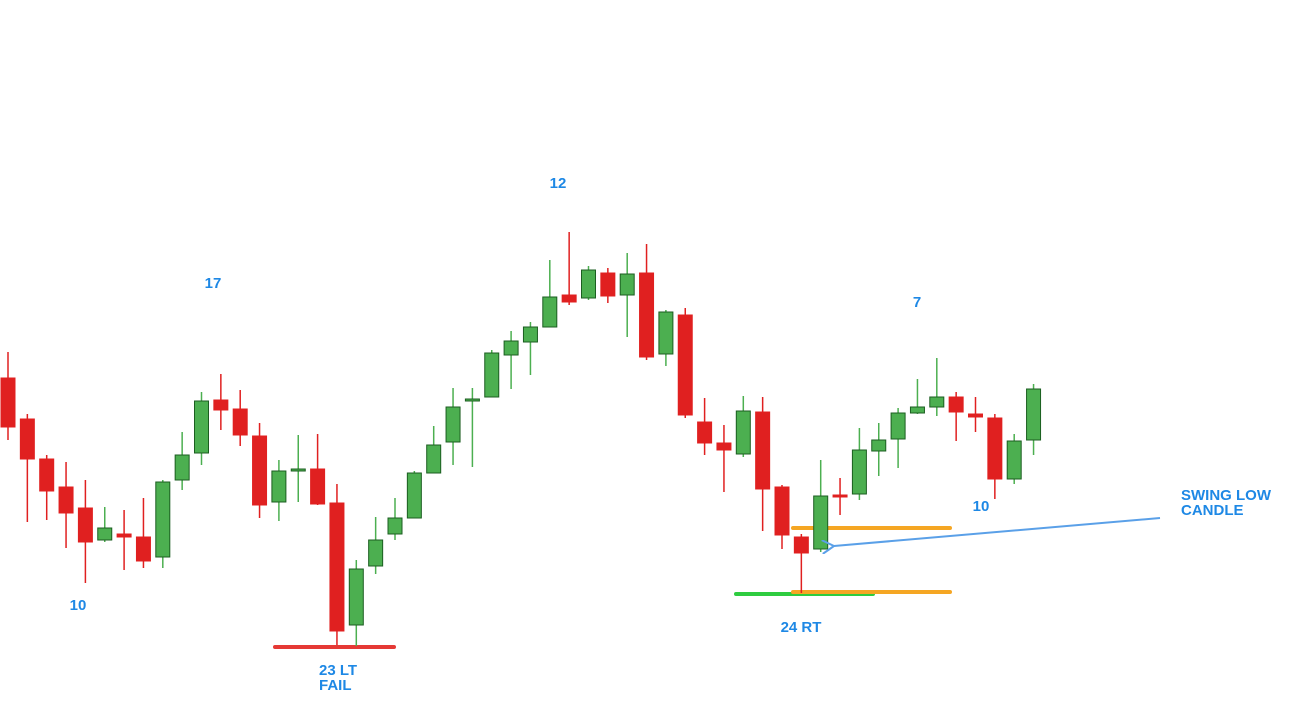  I want to click on annotation: 17, so click(213, 283).